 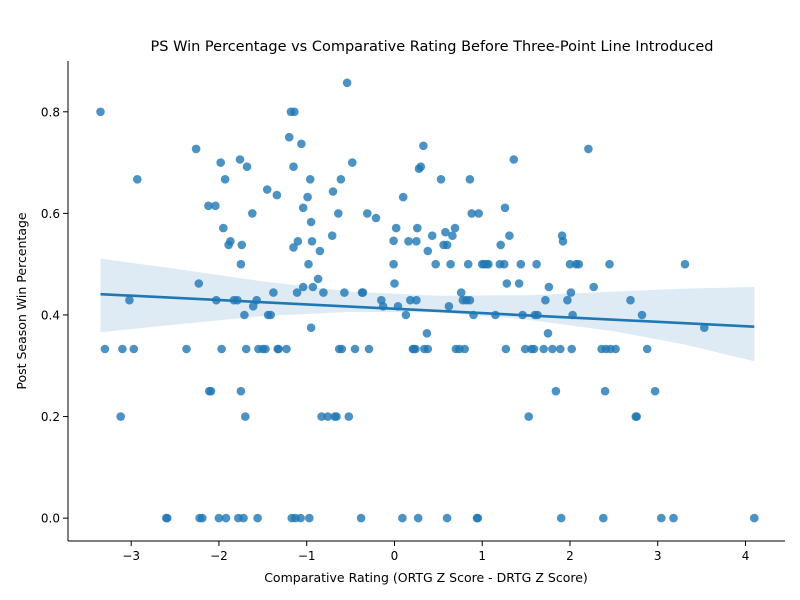 What do you see at coordinates (427, 310) in the screenshot?
I see `regression-line` at bounding box center [427, 310].